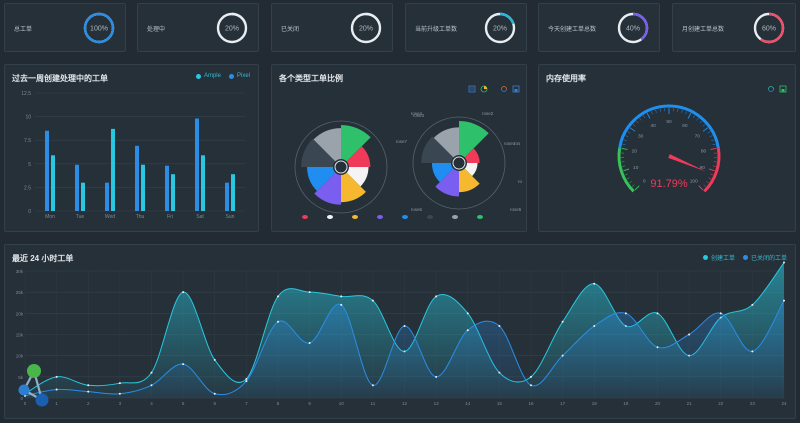 Image resolution: width=800 pixels, height=423 pixels. Describe the element at coordinates (56, 403) in the screenshot. I see `x-tick-label: 1` at that location.